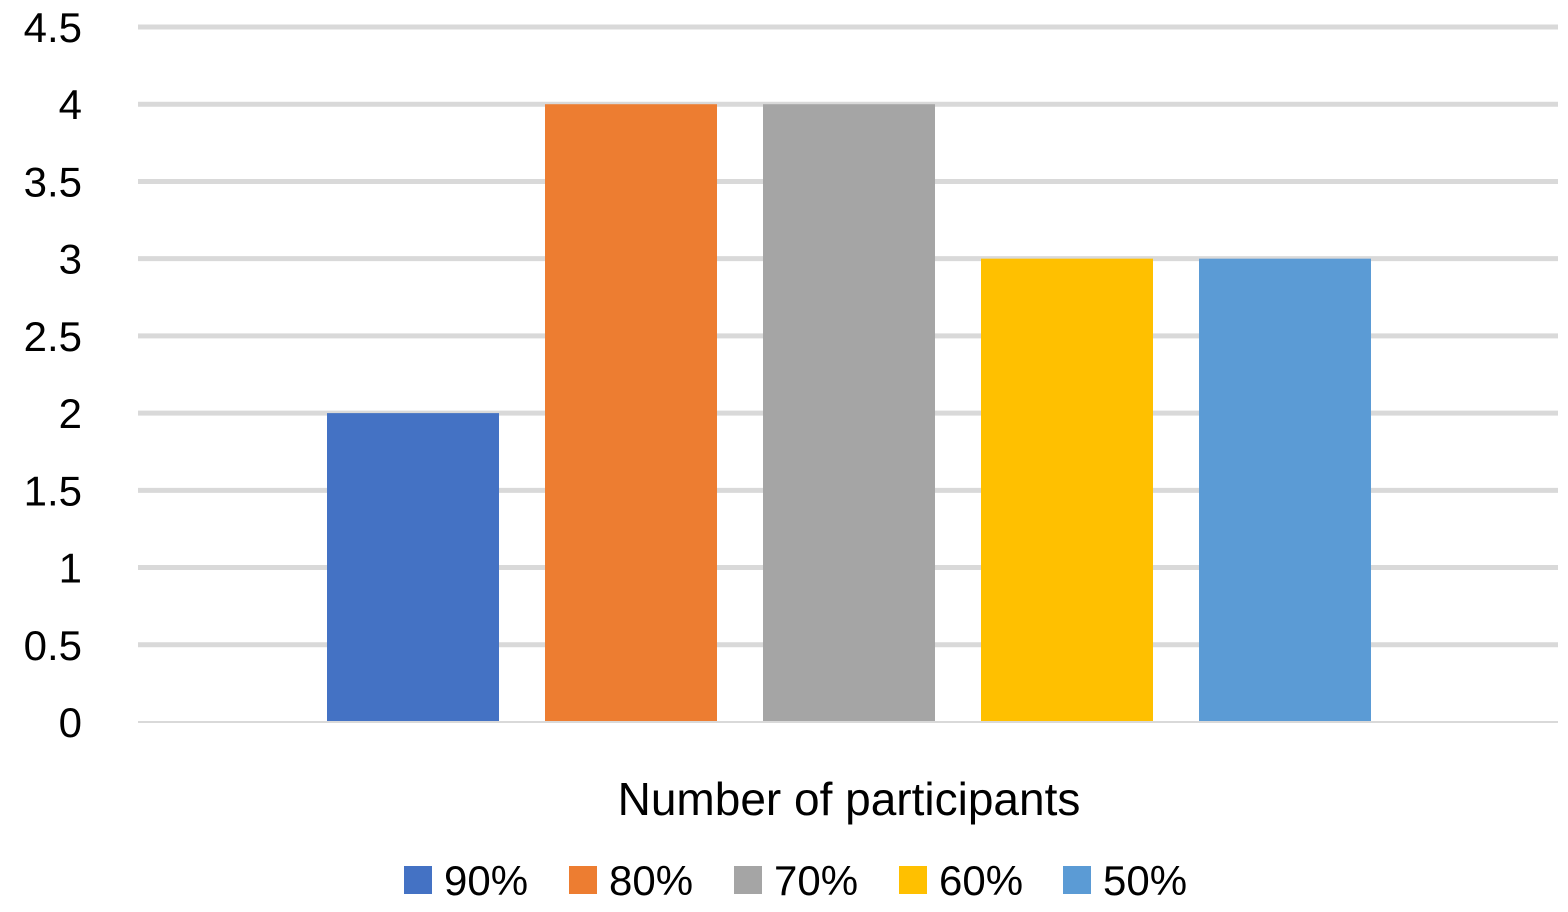  I want to click on legend-label: 80%, so click(651, 880).